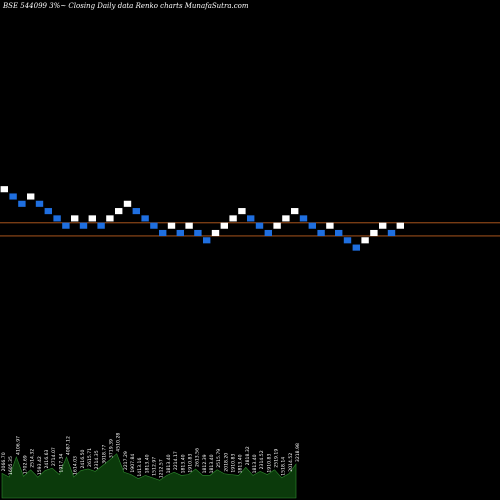 Image resolution: width=500 pixels, height=500 pixels. What do you see at coordinates (284, 466) in the screenshot?
I see `volume-label: 1518.14` at bounding box center [284, 466].